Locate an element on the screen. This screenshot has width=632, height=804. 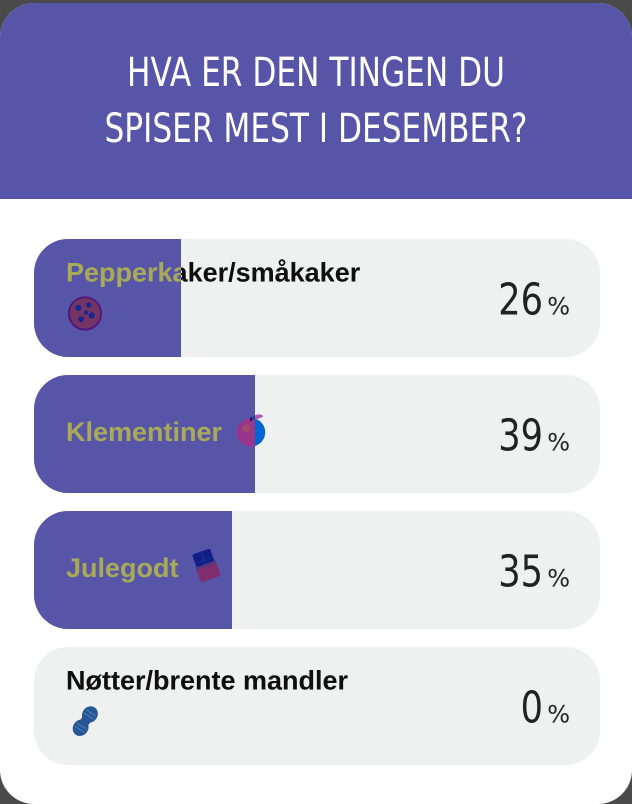
option-percent: 26 % is located at coordinates (528, 300).